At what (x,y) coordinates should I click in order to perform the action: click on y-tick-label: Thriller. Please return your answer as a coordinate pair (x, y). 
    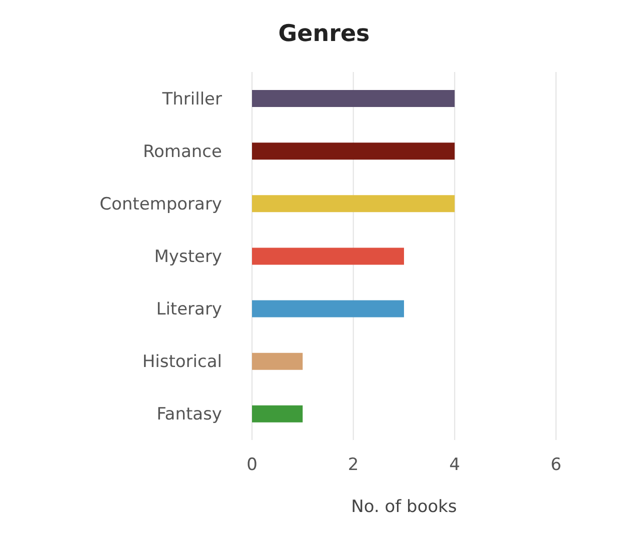
    Looking at the image, I should click on (191, 99).